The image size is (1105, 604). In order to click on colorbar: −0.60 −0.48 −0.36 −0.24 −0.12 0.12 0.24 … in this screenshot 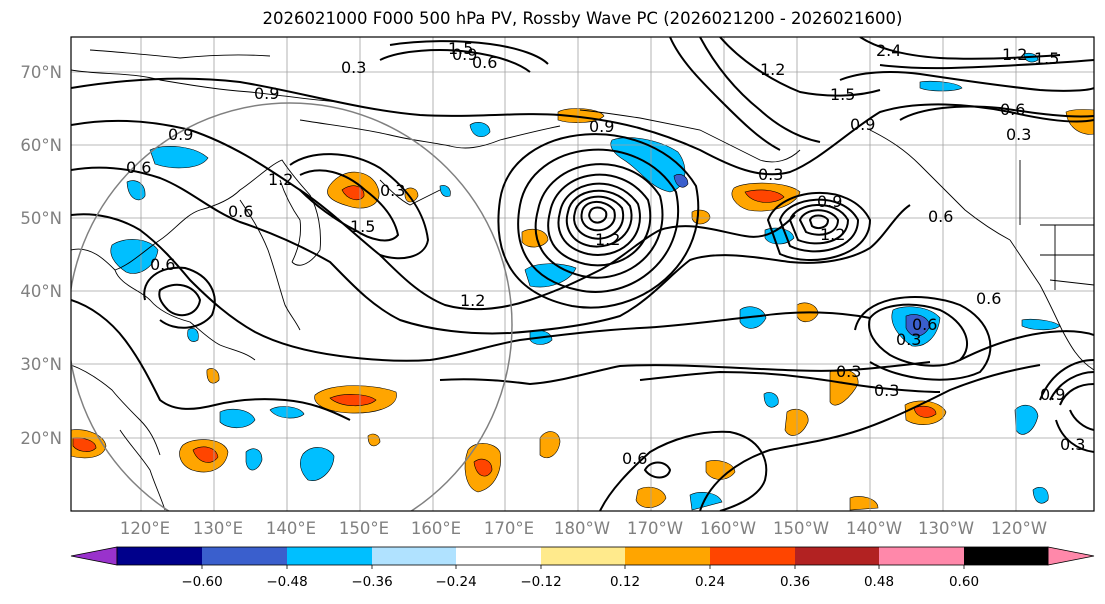, I will do `click(582, 568)`.